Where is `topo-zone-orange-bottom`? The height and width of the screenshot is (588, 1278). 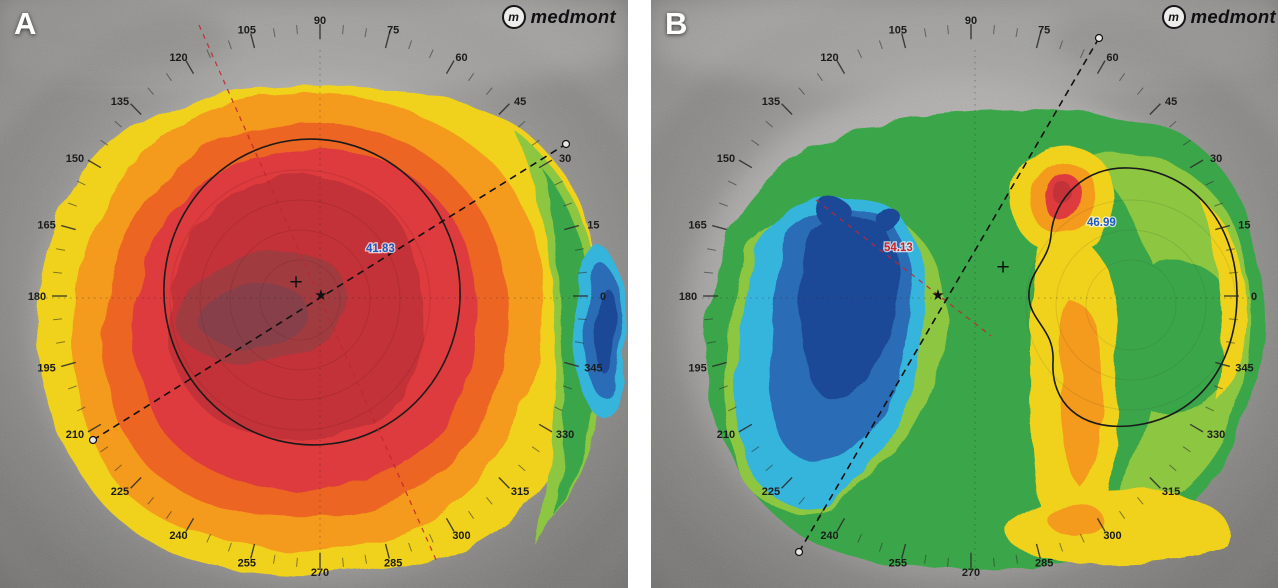
topo-zone-orange-bottom is located at coordinates (1075, 519).